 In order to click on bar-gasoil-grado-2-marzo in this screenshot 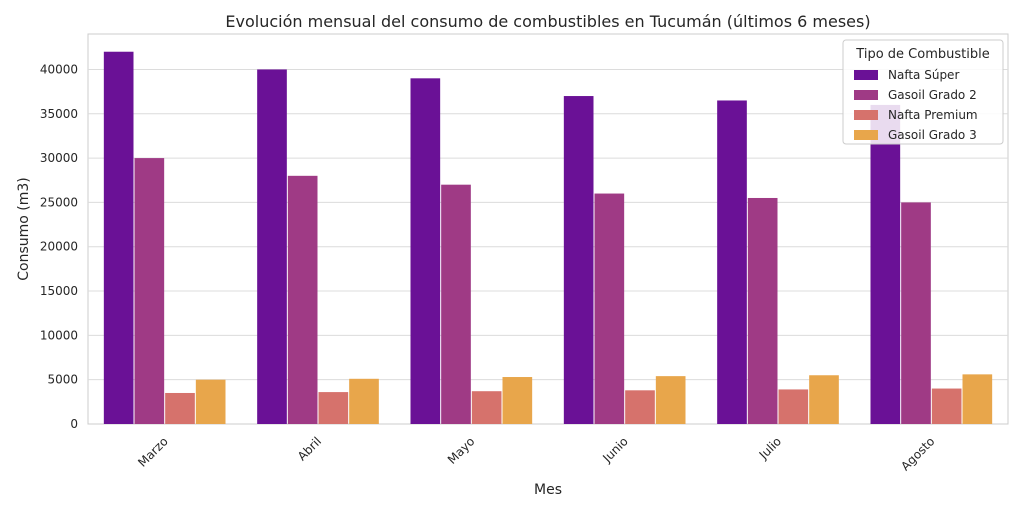, I will do `click(149, 291)`.